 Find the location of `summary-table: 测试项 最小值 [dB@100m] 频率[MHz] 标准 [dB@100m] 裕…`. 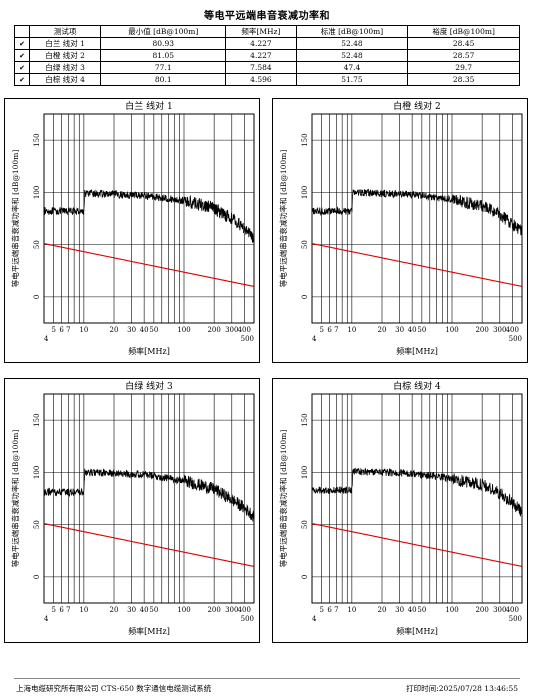

summary-table: 测试项 最小值 [dB@100m] 频率[MHz] 标准 [dB@100m] 裕… is located at coordinates (267, 55).